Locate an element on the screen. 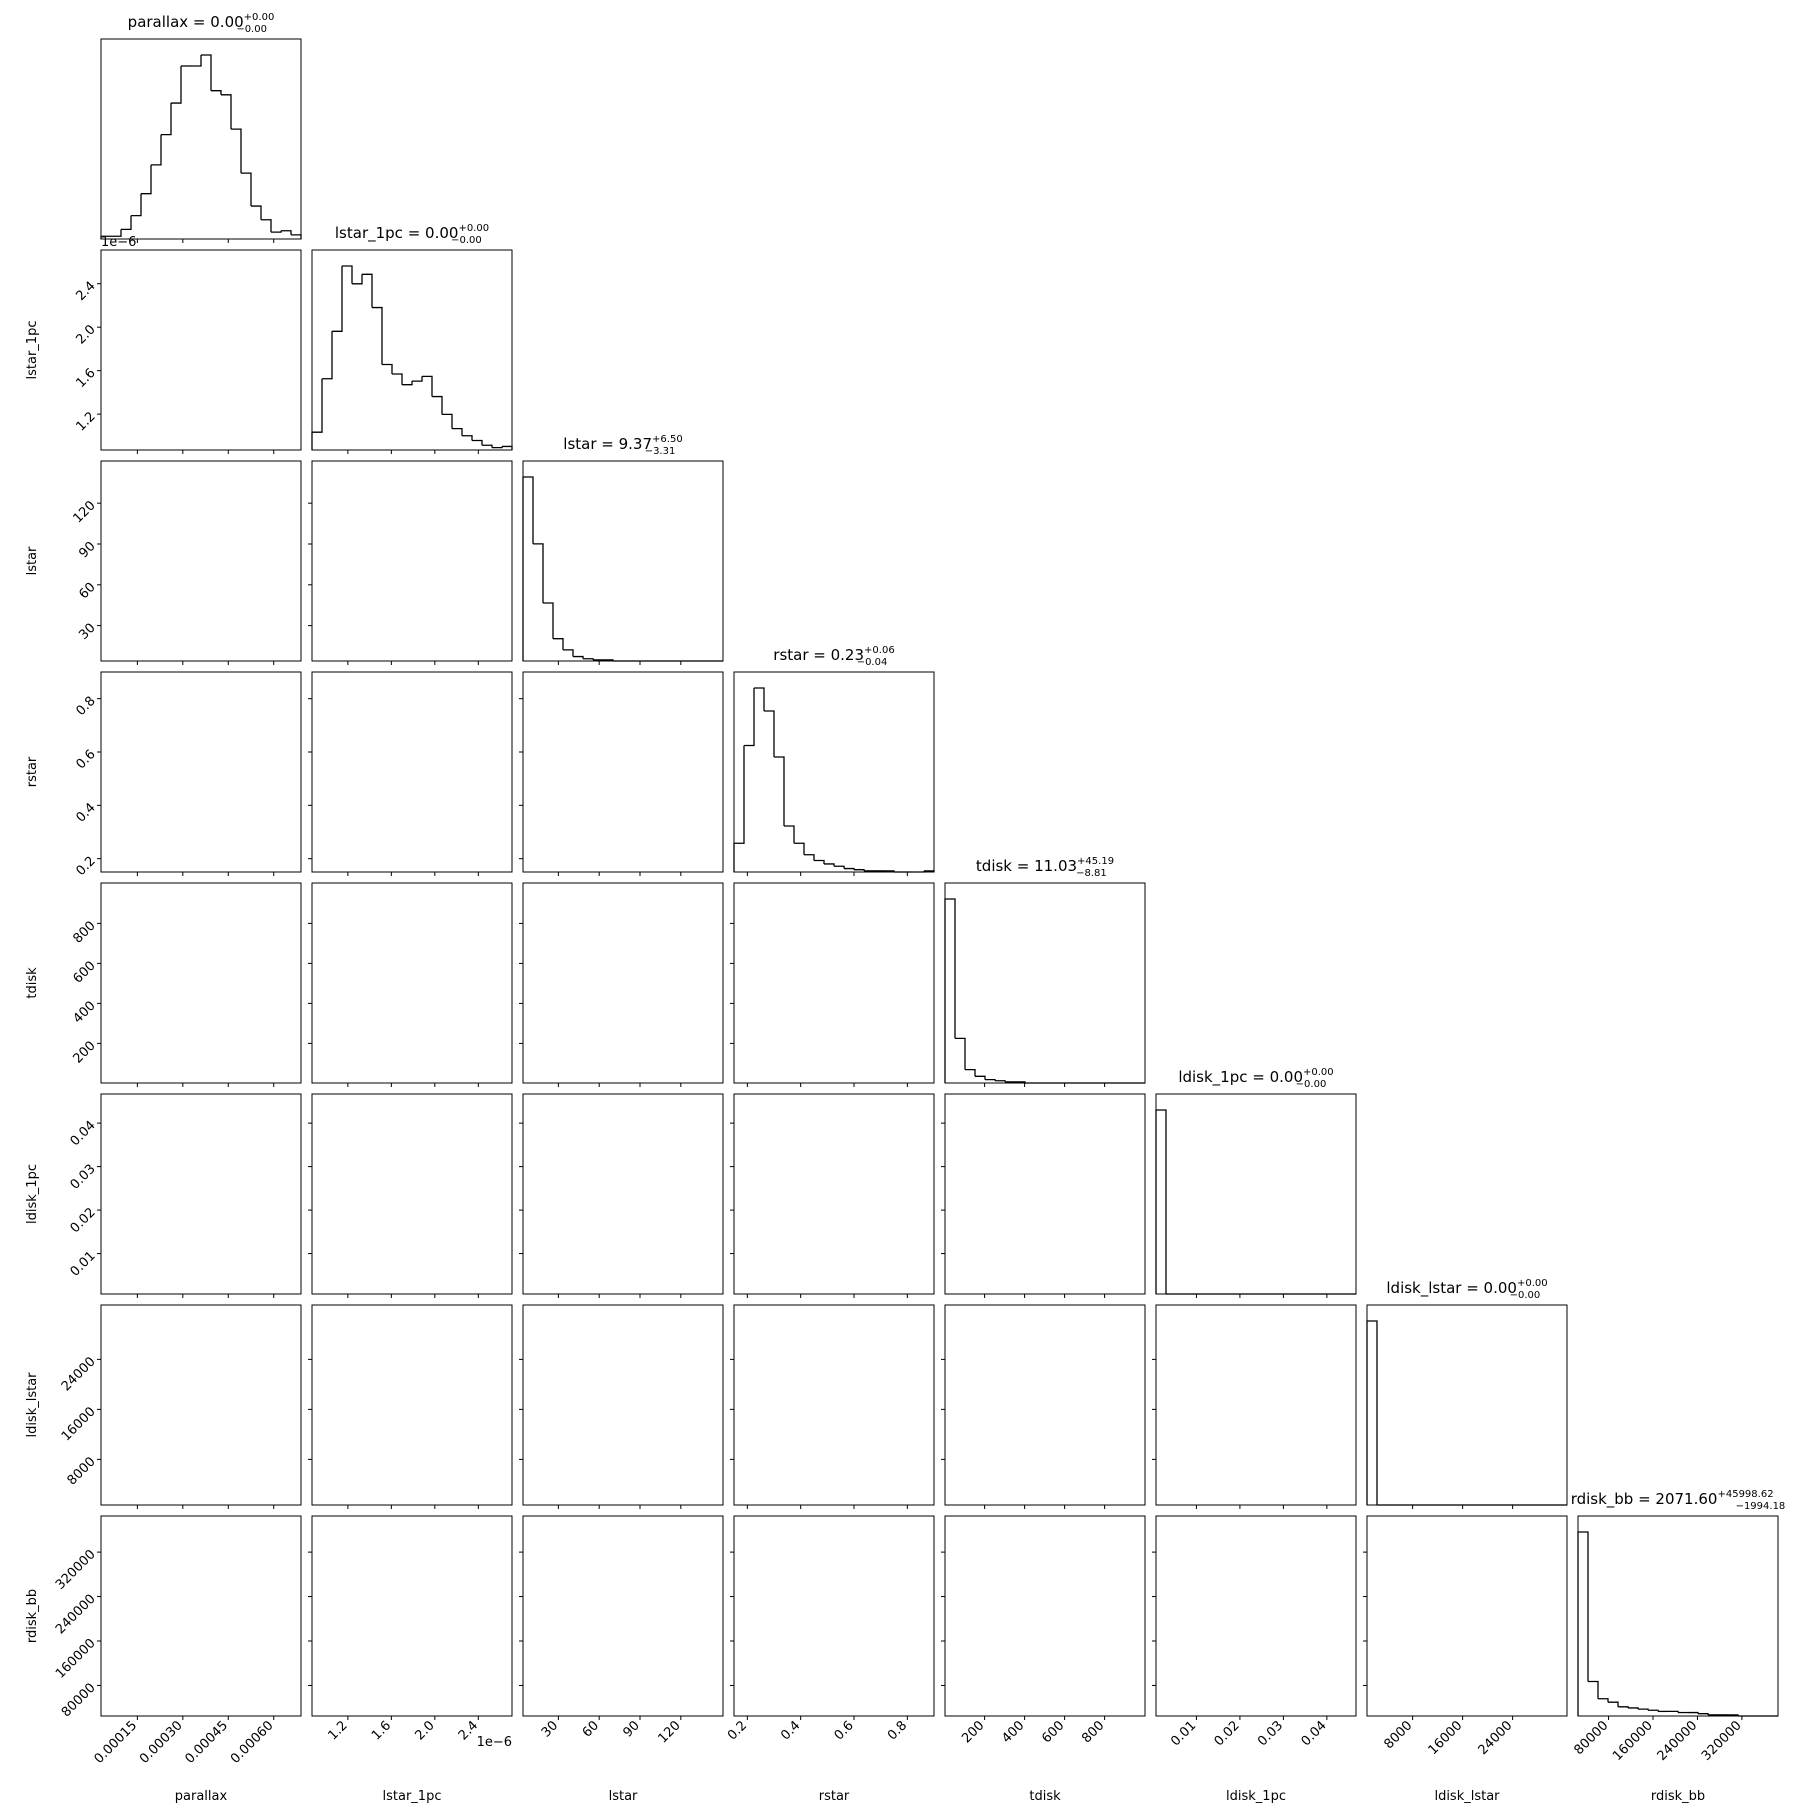  x-axis-label: tdisk is located at coordinates (1045, 1796).